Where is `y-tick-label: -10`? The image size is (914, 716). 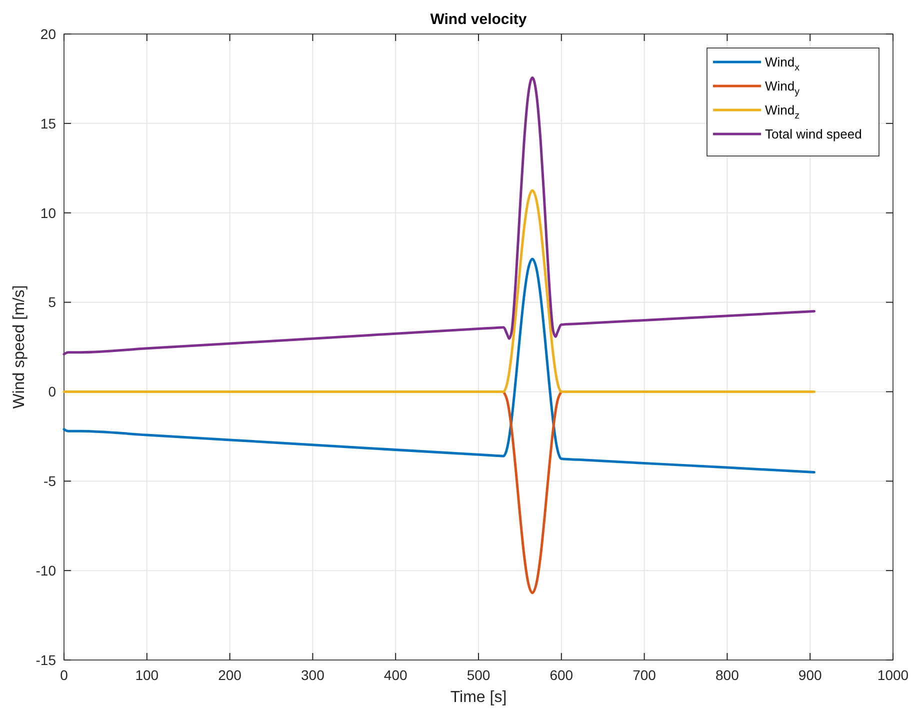 y-tick-label: -10 is located at coordinates (46, 570).